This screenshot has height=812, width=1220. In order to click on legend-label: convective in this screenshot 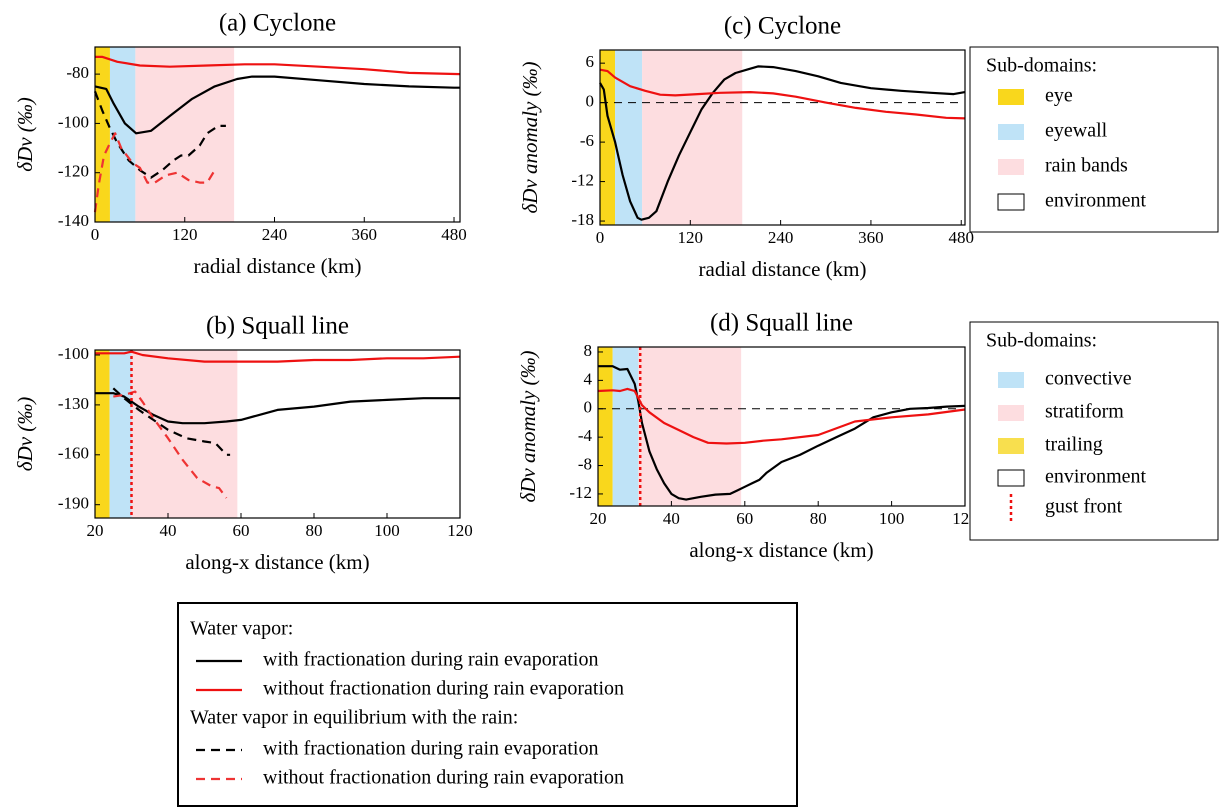, I will do `click(1088, 379)`.